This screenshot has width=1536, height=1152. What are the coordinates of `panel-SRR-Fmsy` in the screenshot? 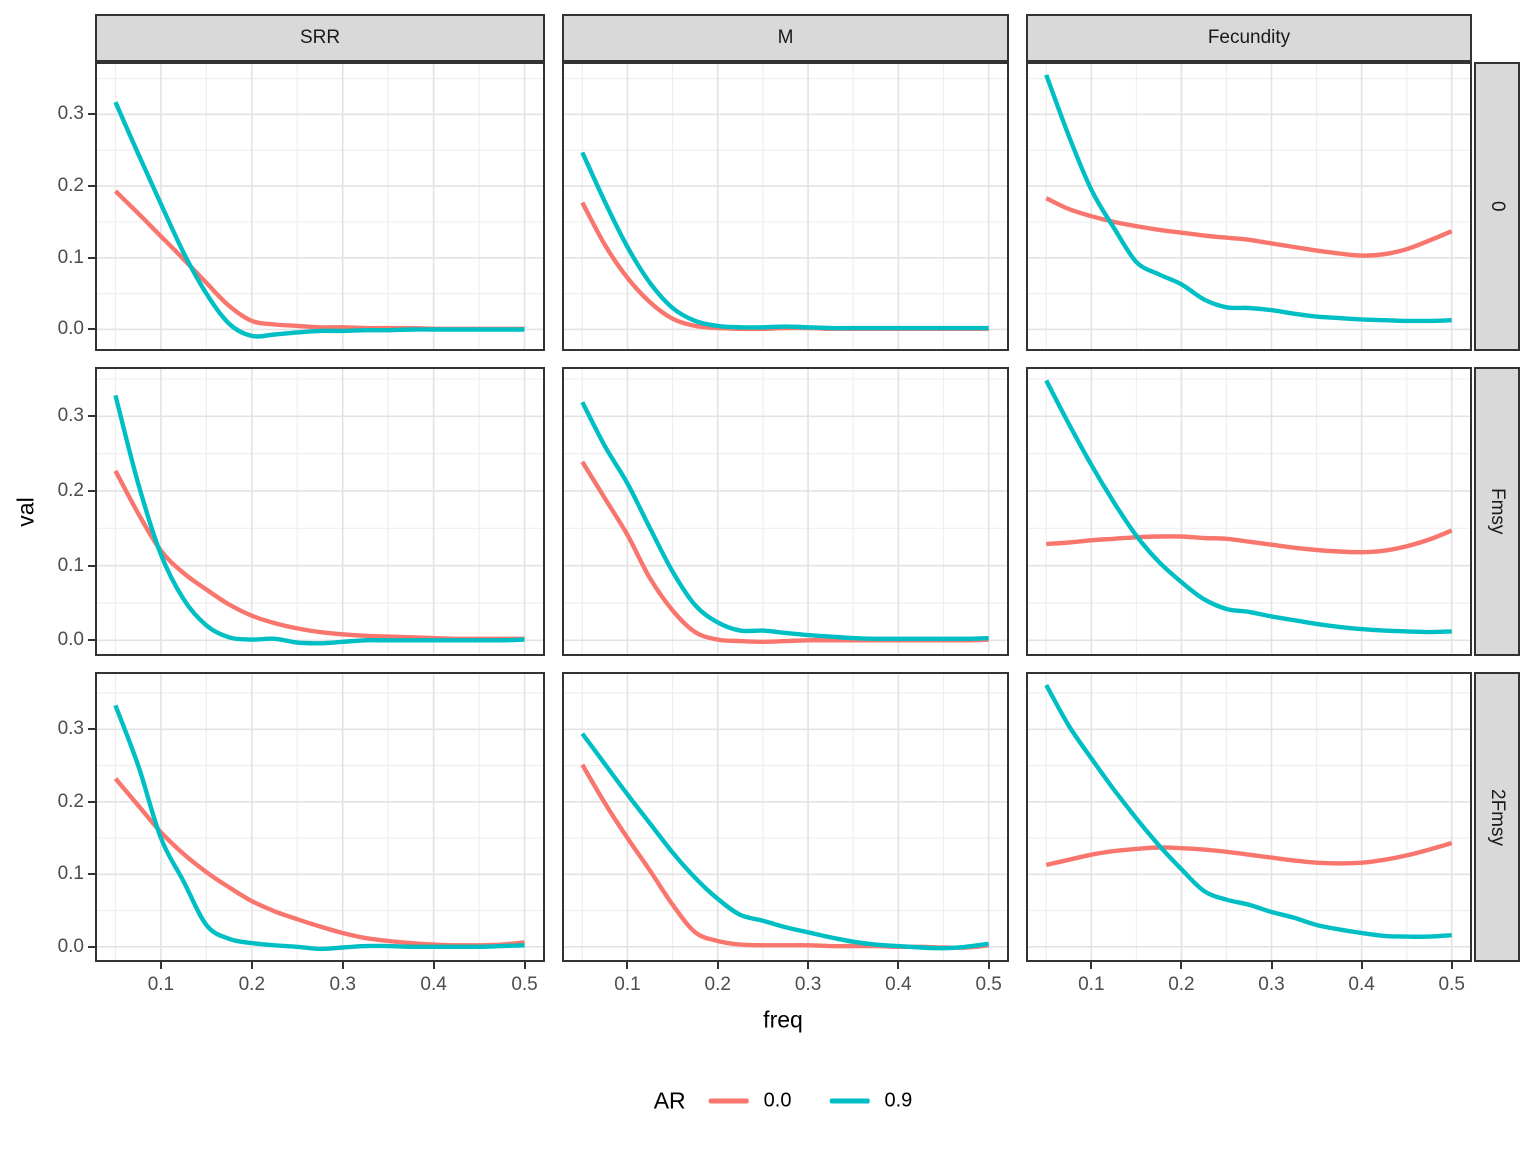 It's located at (320, 511).